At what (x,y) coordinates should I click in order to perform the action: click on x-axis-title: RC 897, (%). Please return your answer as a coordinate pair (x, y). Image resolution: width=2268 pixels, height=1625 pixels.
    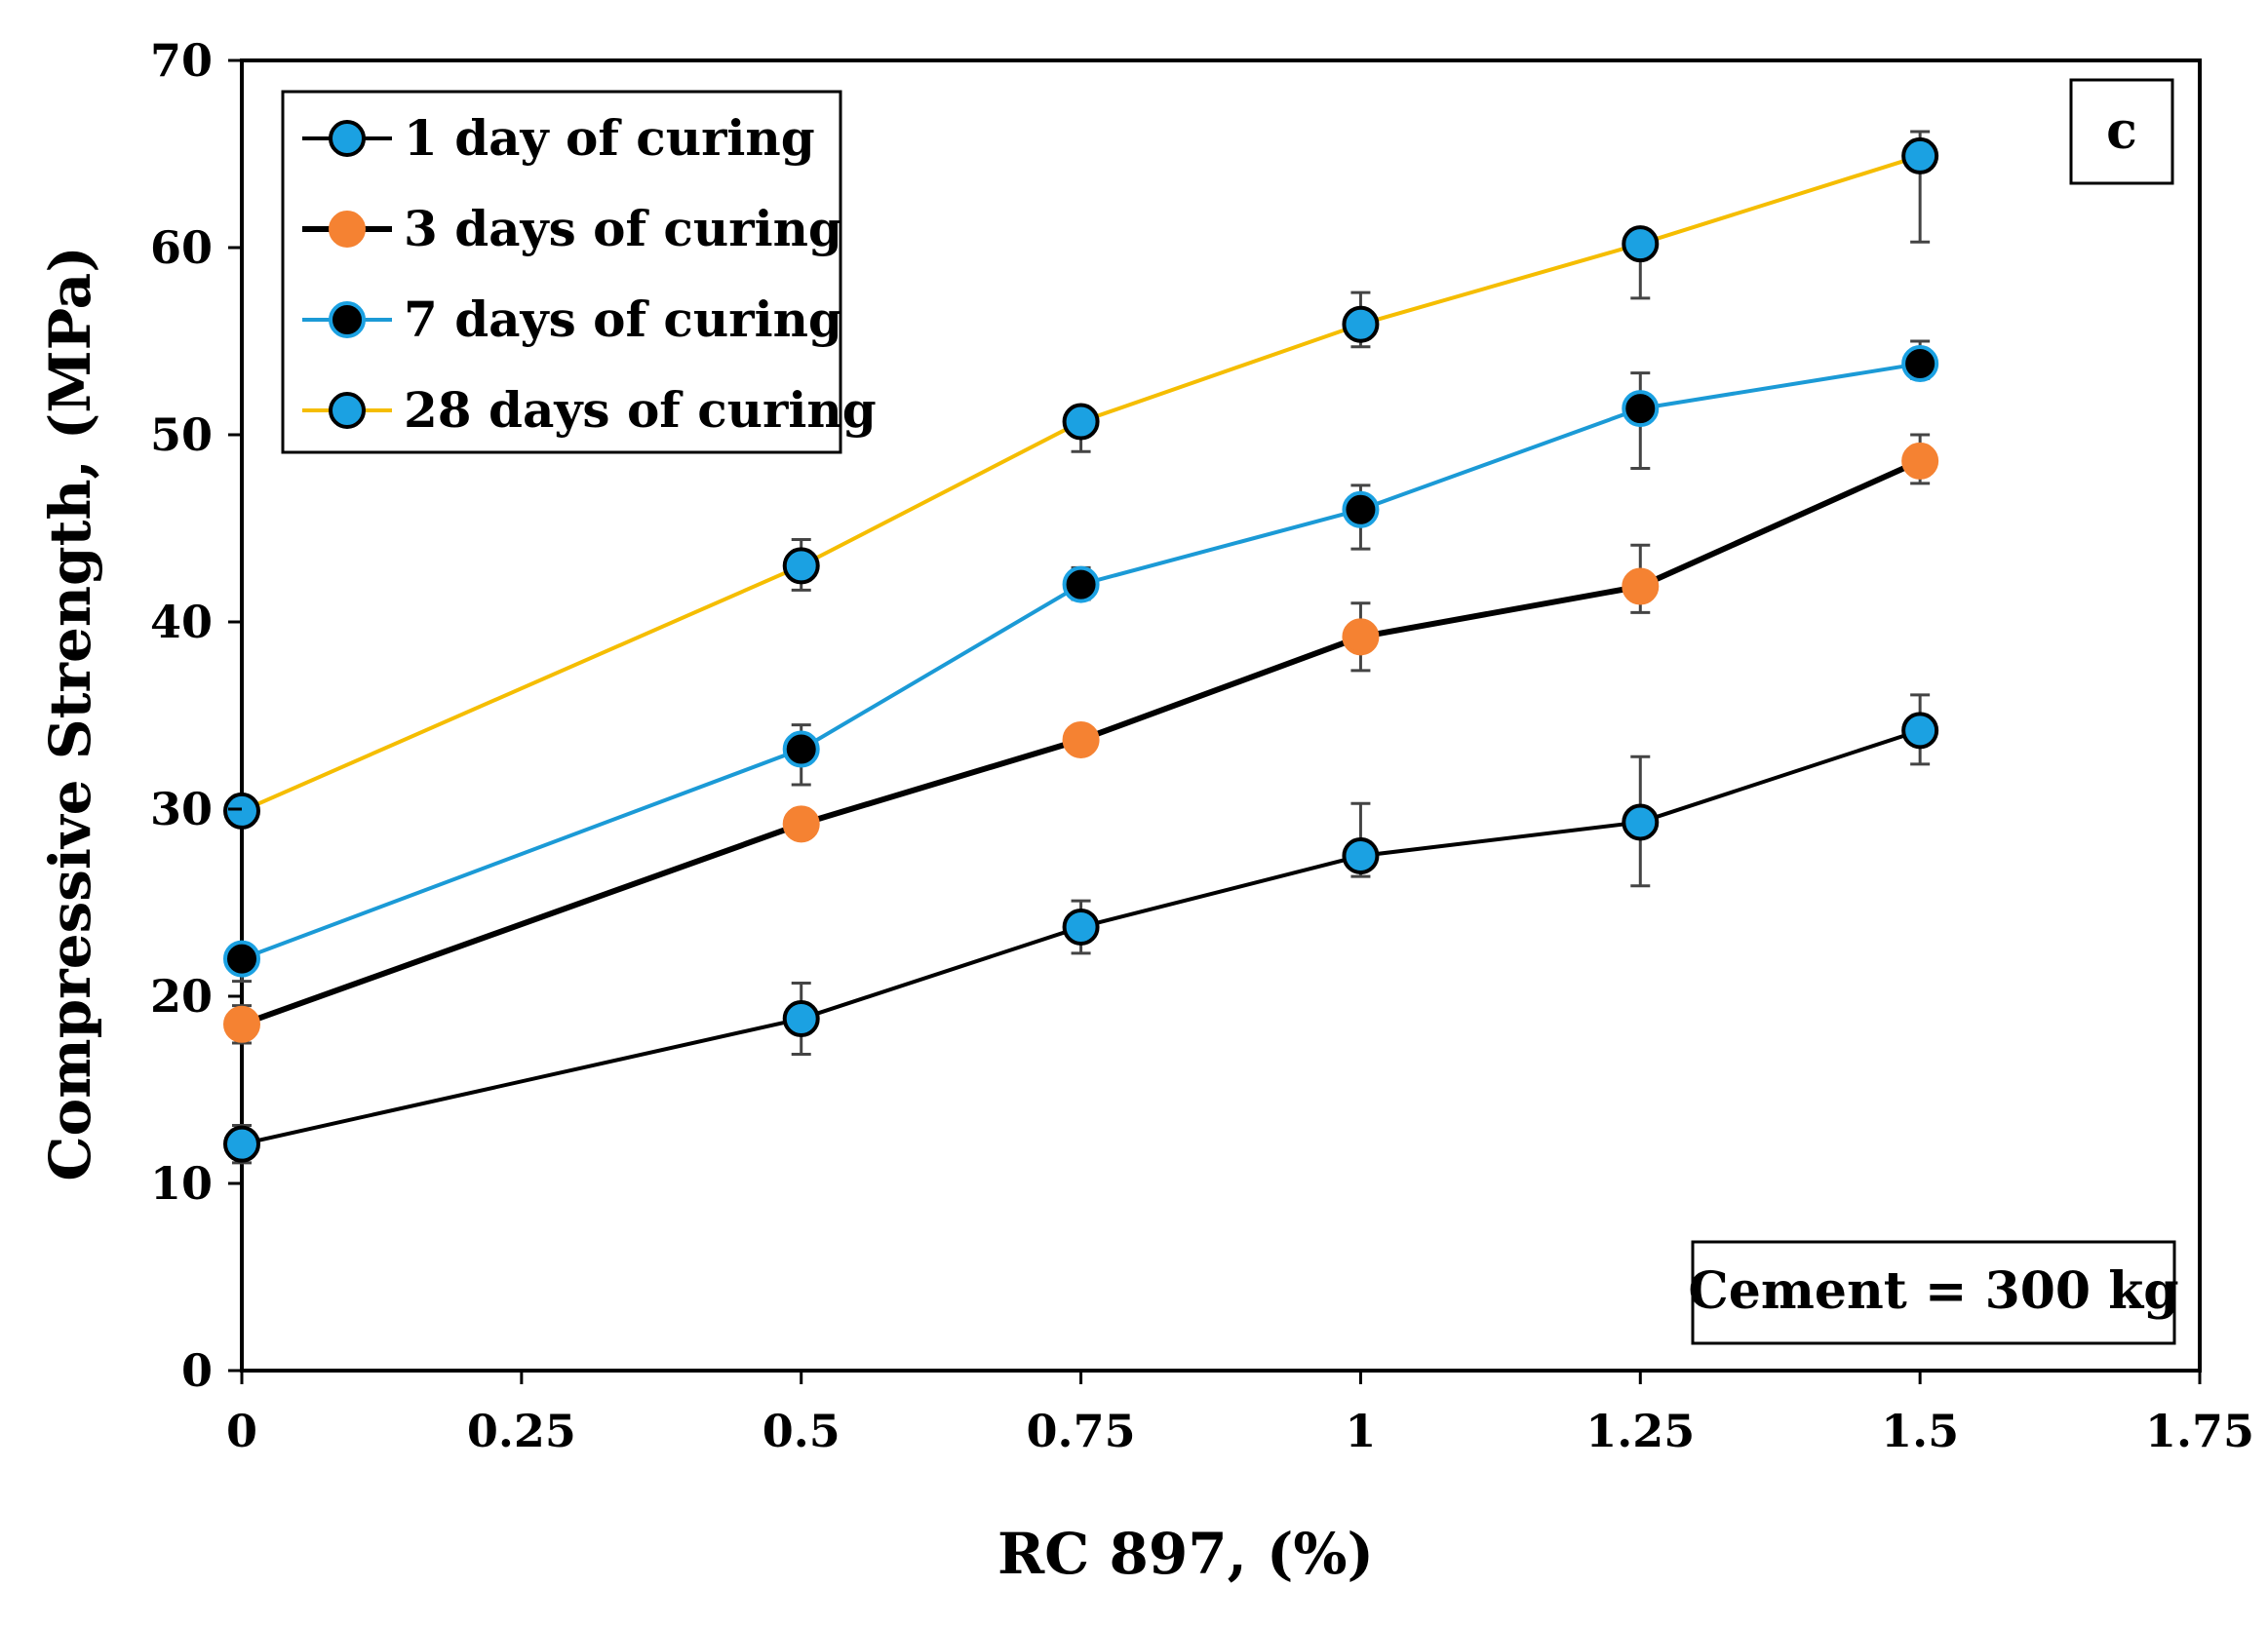
    Looking at the image, I should click on (1186, 1554).